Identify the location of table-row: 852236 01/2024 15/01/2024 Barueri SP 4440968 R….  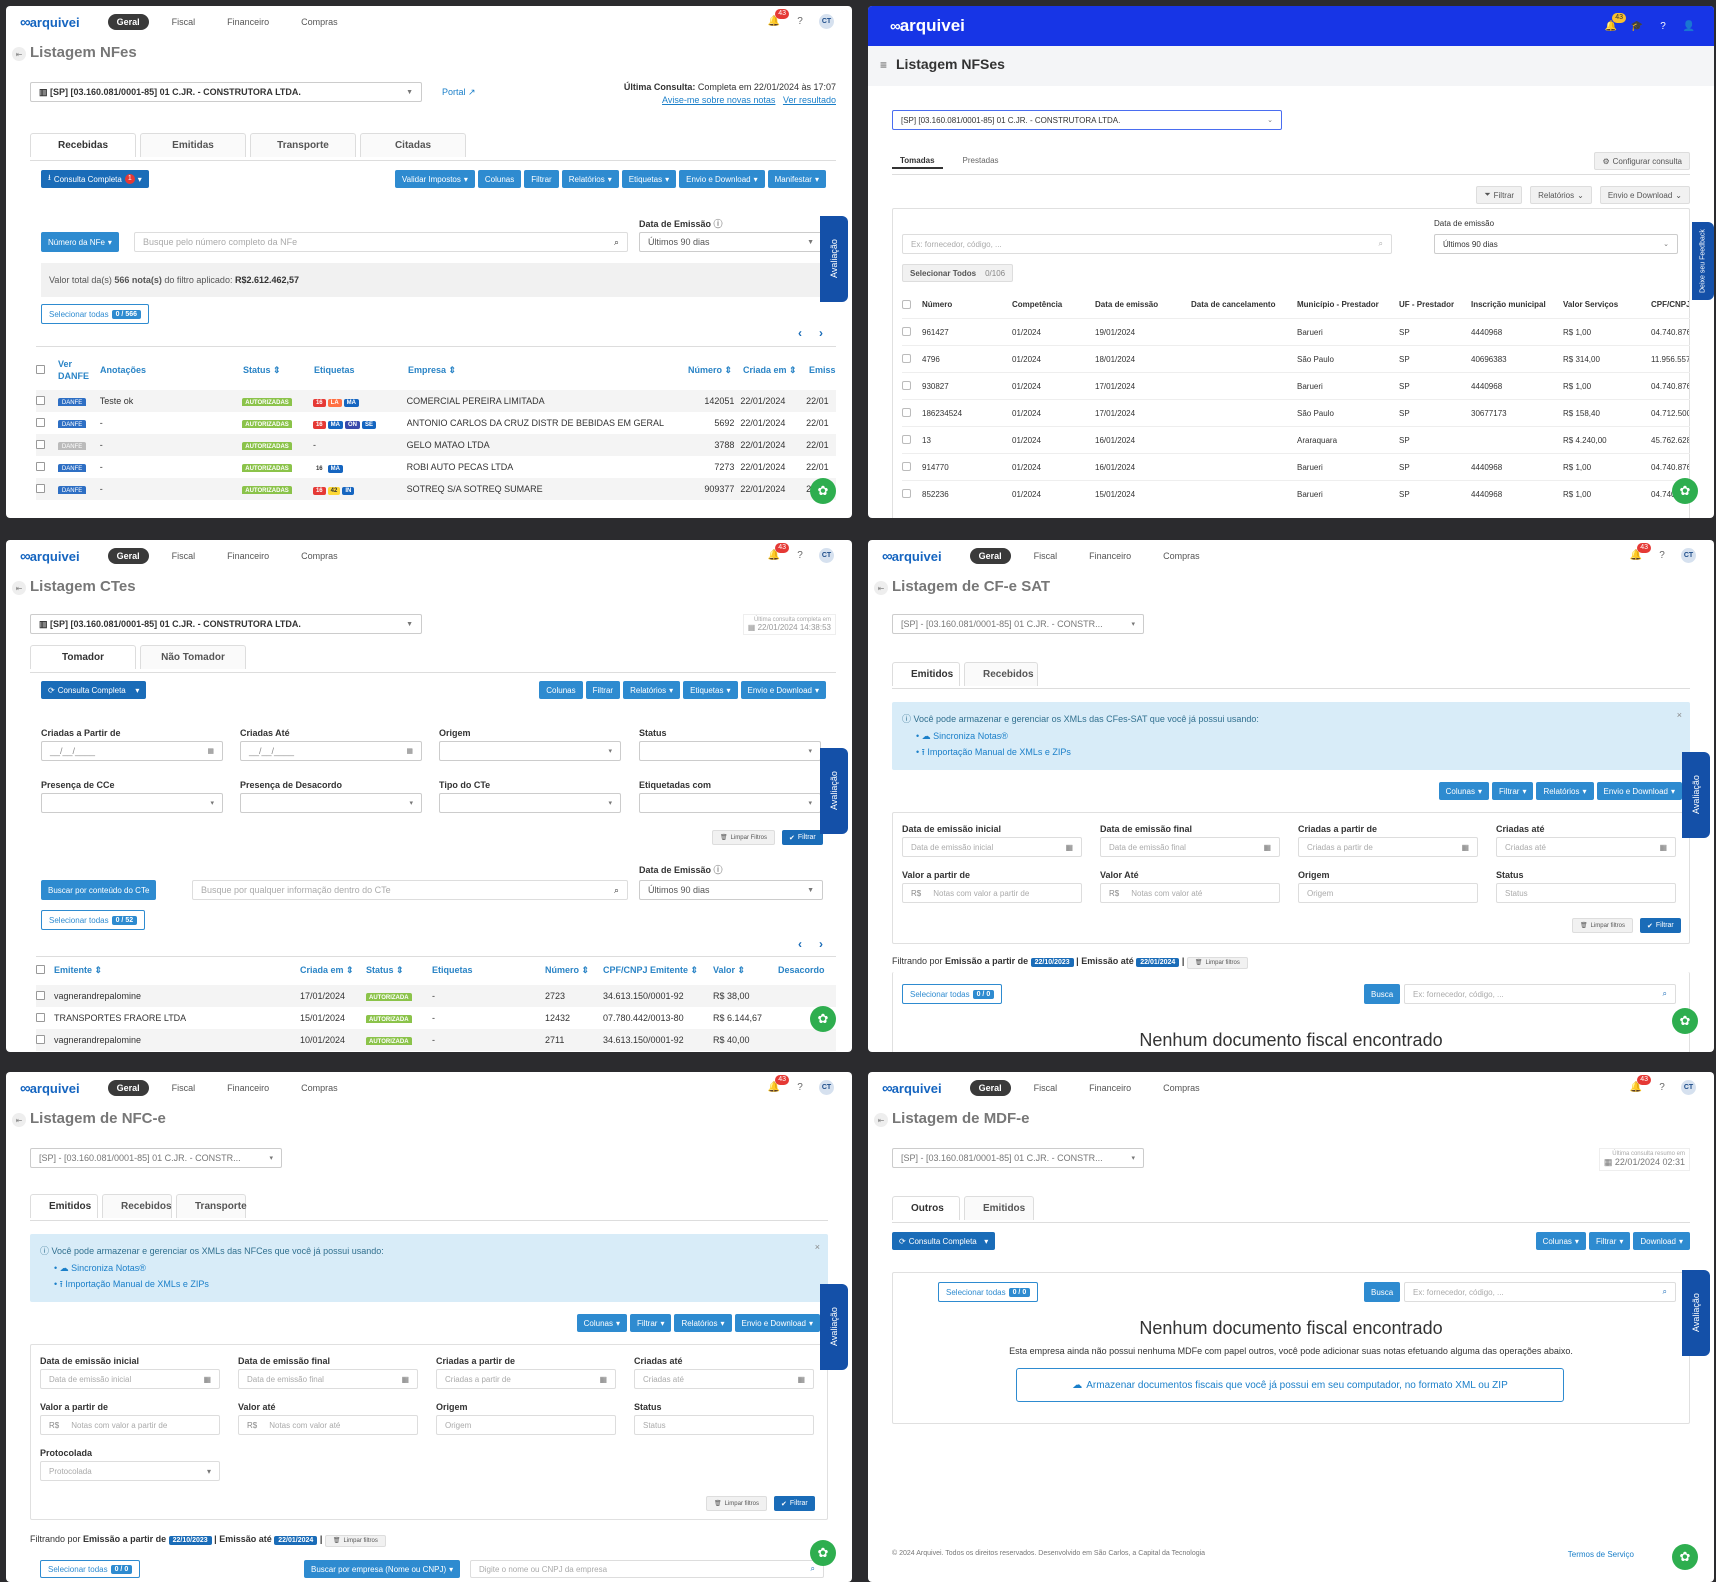
(1296, 493).